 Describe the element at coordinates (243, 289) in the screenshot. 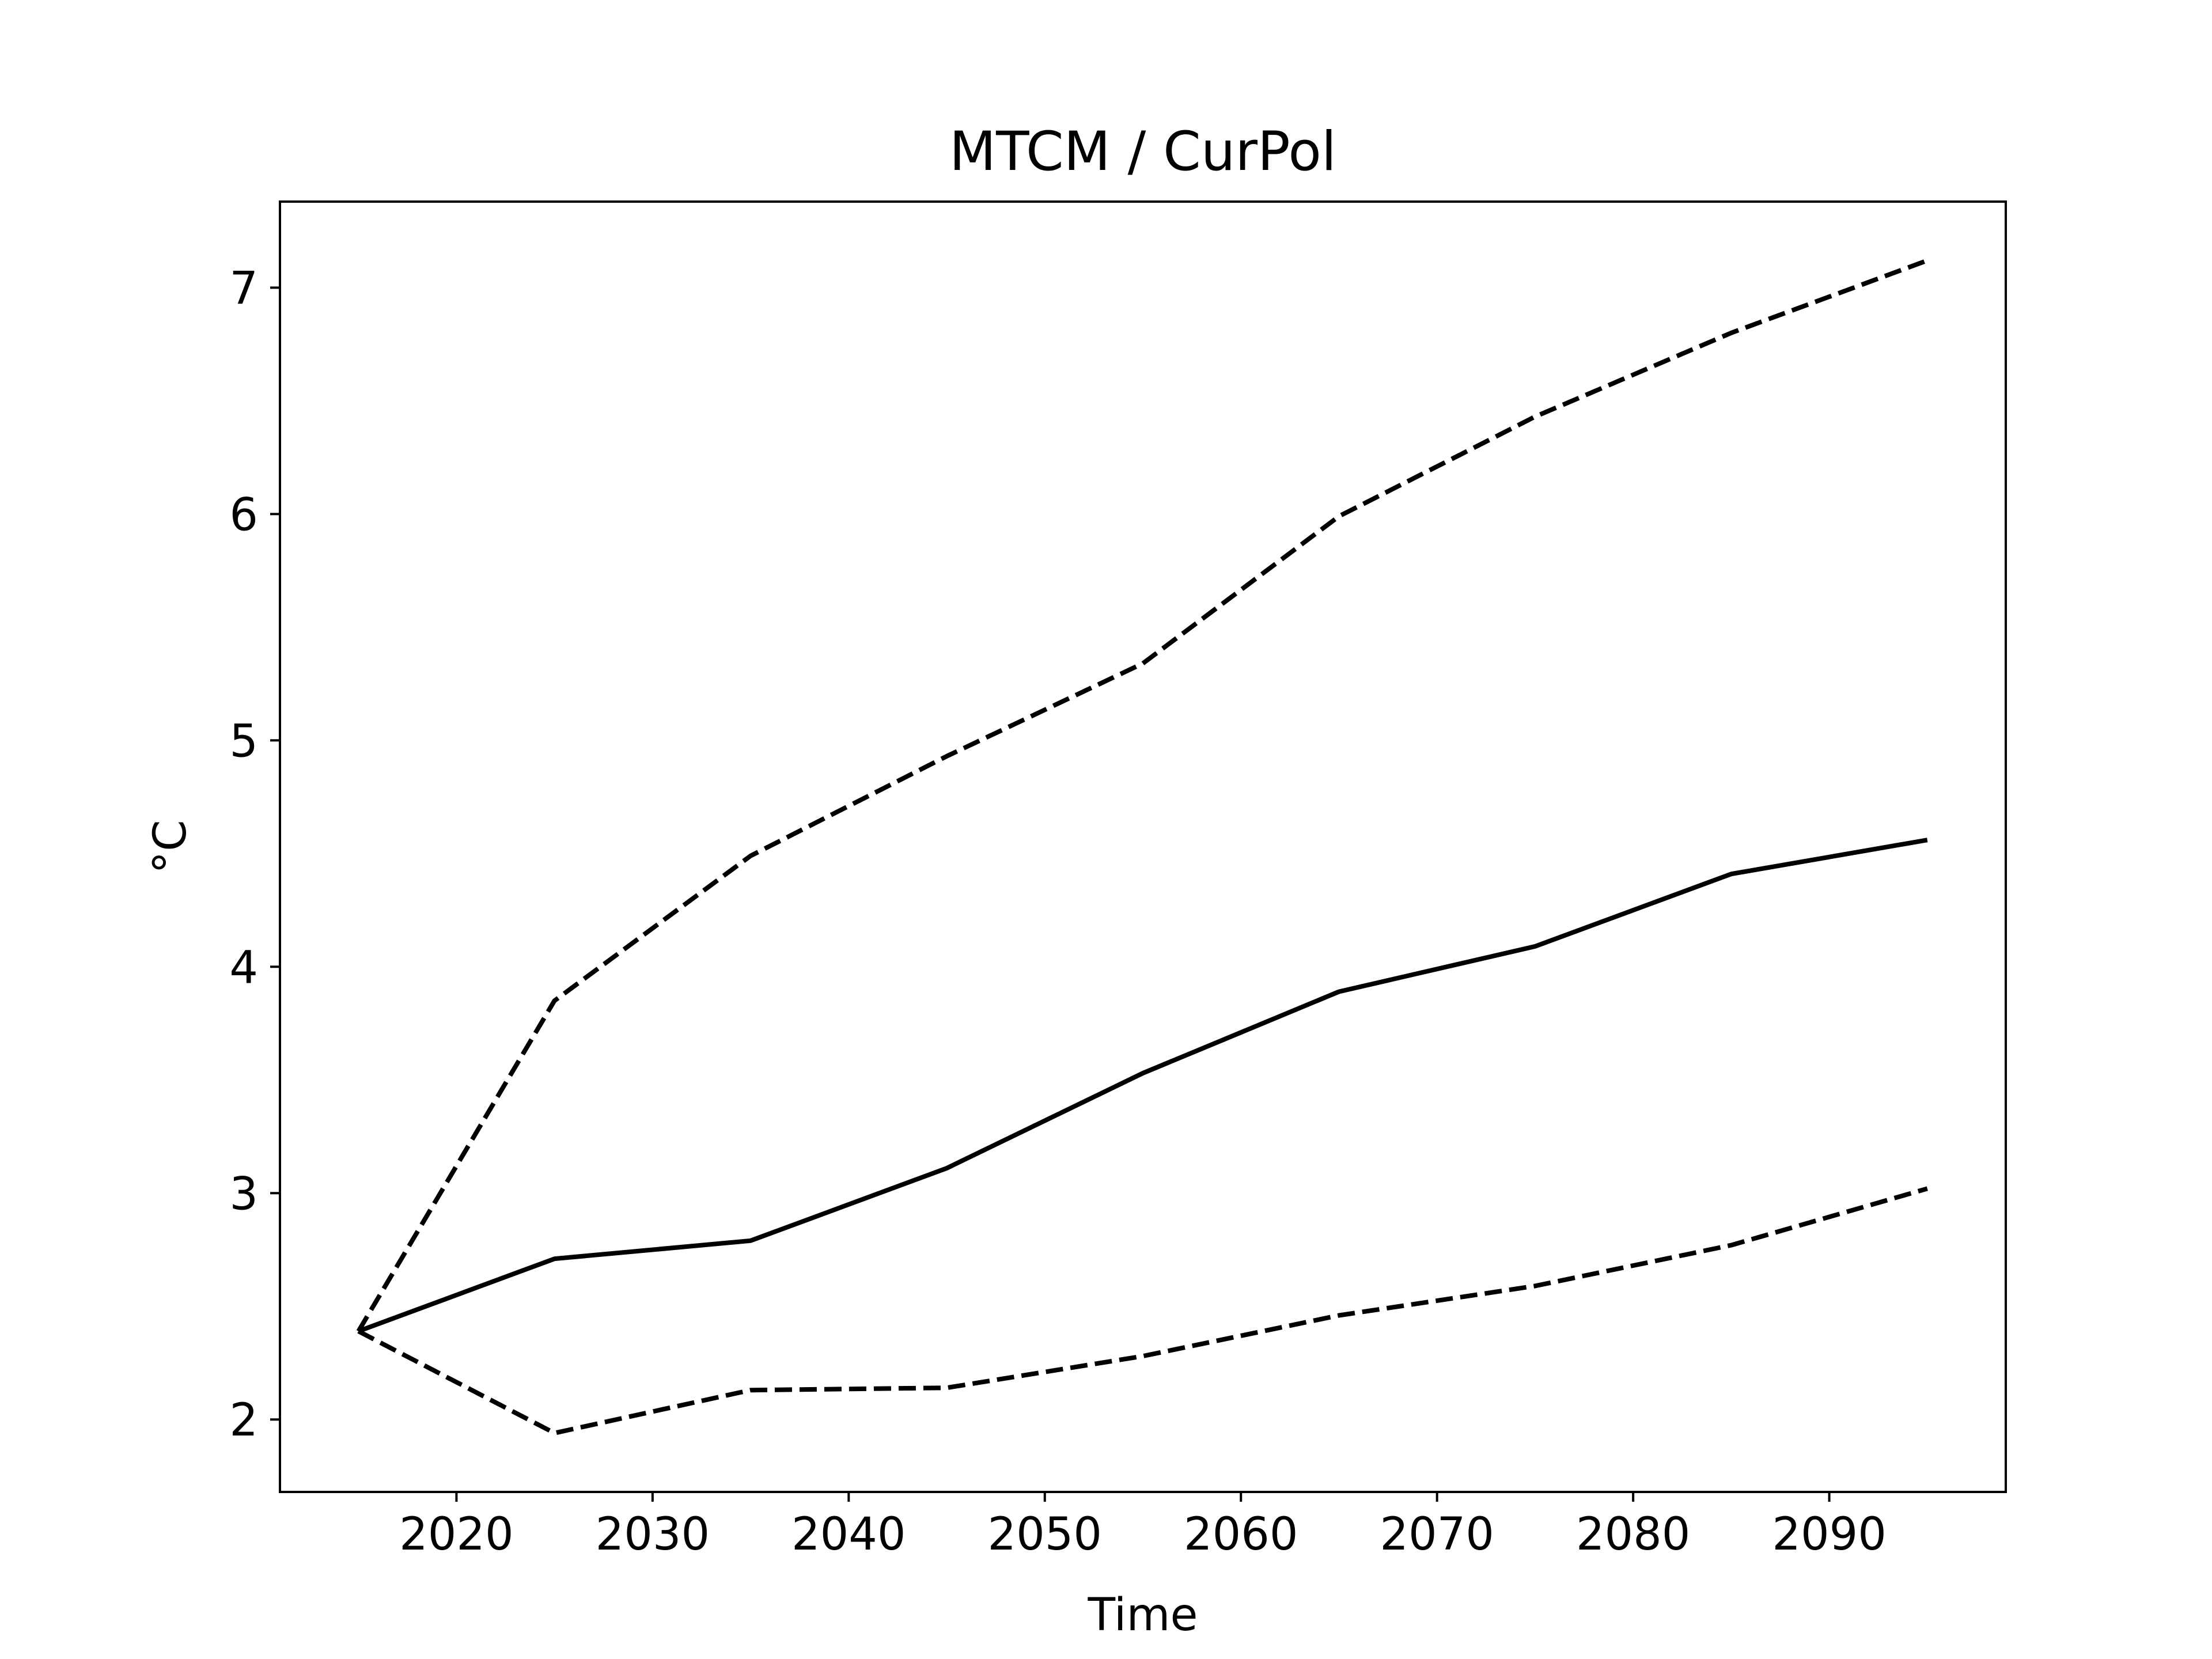

I see `y-tick-label: 7` at that location.